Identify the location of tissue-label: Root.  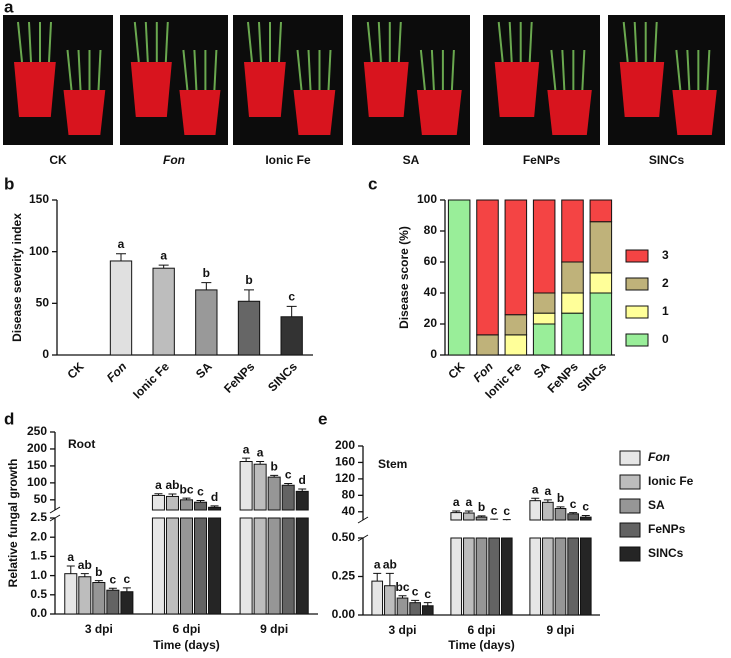
(81, 444).